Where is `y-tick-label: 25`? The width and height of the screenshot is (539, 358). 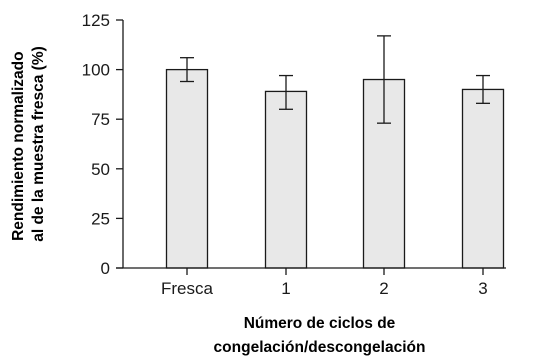 y-tick-label: 25 is located at coordinates (100, 218).